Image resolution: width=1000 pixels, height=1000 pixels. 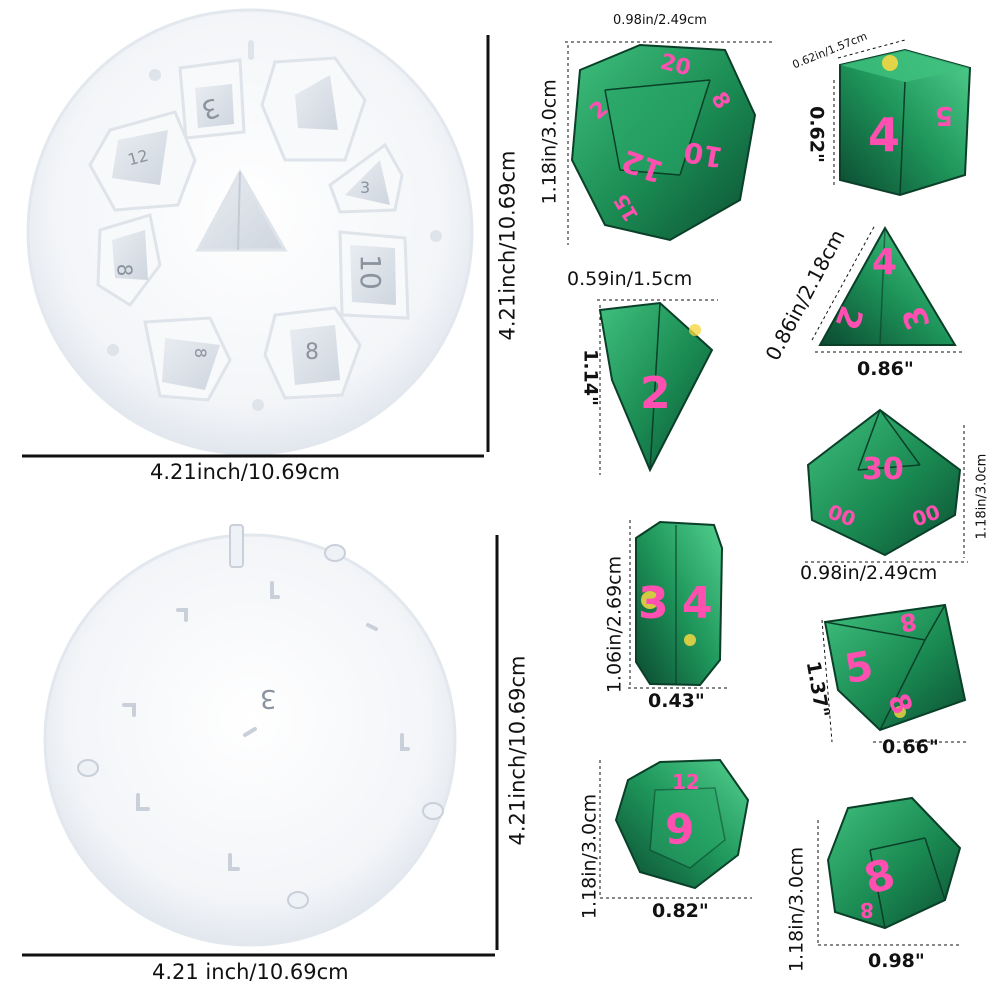 What do you see at coordinates (796, 909) in the screenshot?
I see `d12-alt-height-label: 1.18in/3.0cm` at bounding box center [796, 909].